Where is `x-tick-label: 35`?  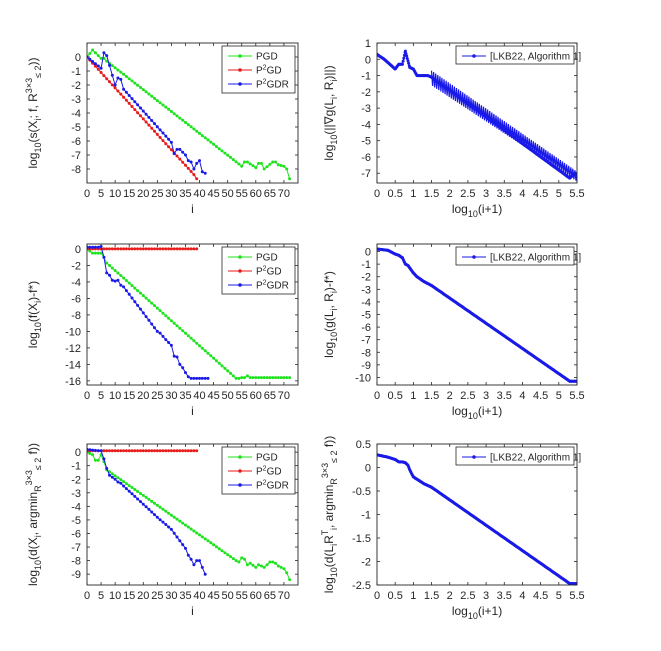
x-tick-label: 35 is located at coordinates (185, 396).